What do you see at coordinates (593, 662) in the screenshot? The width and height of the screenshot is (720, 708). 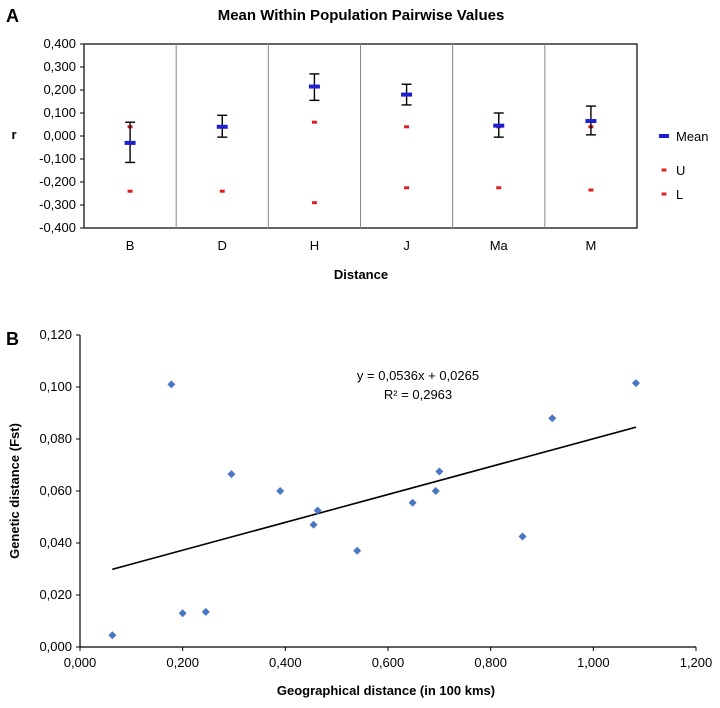 I see `chart-b-x-tick-label: 1,000` at bounding box center [593, 662].